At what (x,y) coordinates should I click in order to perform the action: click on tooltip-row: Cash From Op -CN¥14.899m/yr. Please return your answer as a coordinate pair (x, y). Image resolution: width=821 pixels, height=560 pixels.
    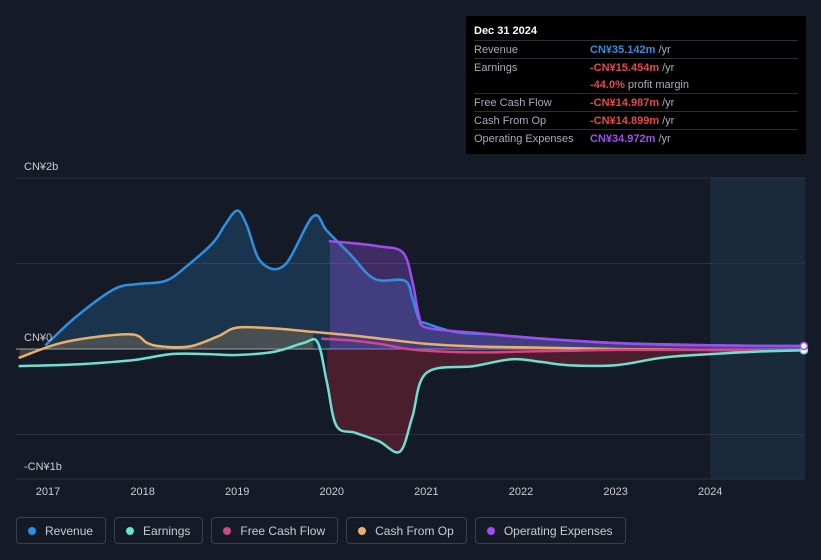
    Looking at the image, I should click on (636, 120).